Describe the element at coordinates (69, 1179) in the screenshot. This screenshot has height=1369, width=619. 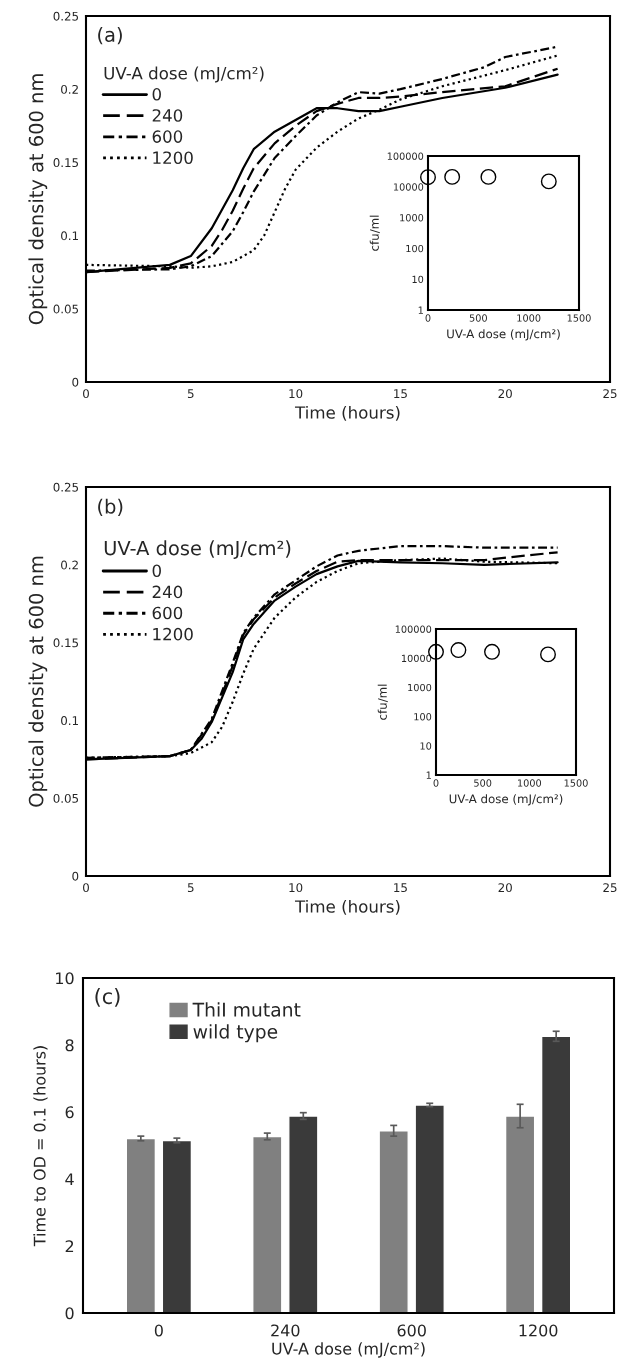
I see `y-tick-label: 4` at that location.